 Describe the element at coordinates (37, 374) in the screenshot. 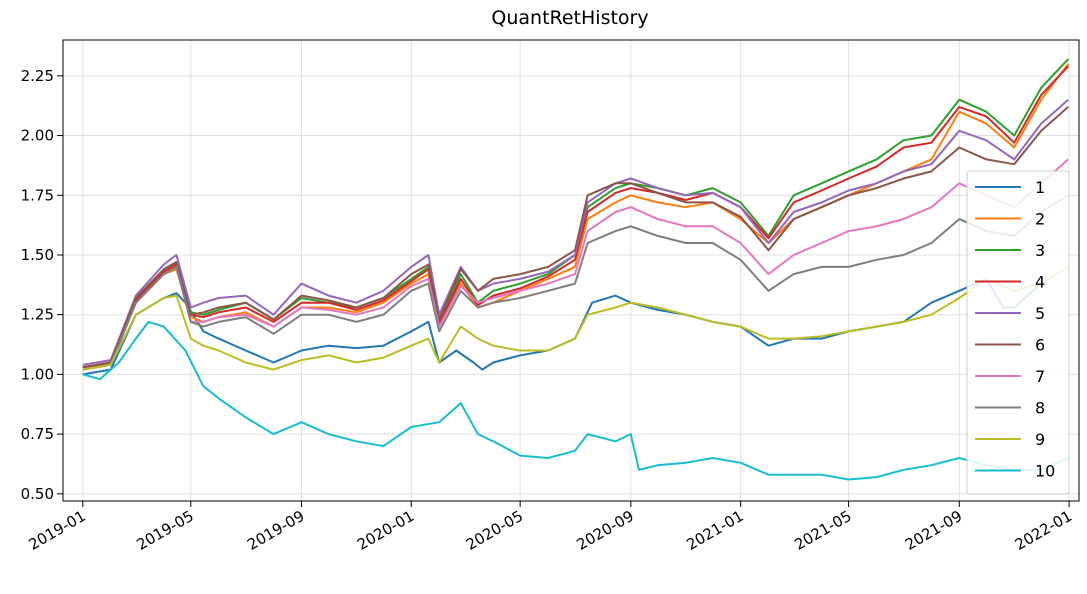

I see `y-tick-label: 1.00` at that location.